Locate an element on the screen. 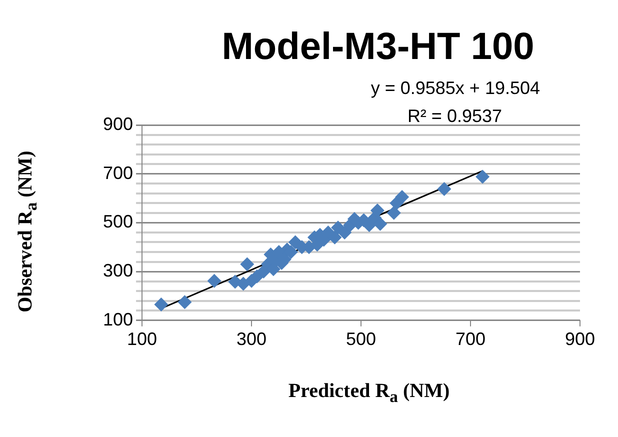 This screenshot has width=618, height=437. x-tick-label: 100 is located at coordinates (142, 339).